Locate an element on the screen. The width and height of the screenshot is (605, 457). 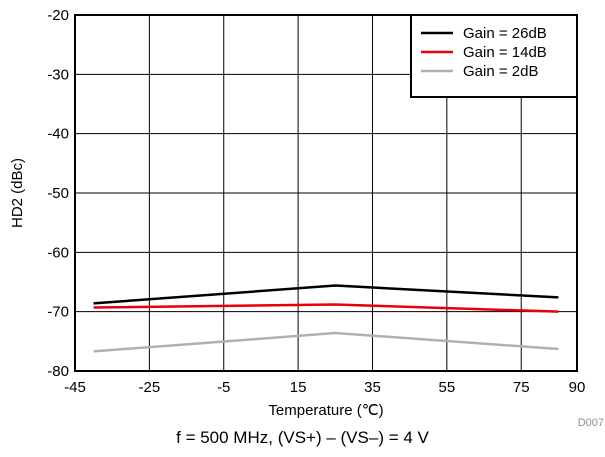
y-tick-labels: -20 -30 -40 -50 -60 -70 -80 is located at coordinates (58, 193).